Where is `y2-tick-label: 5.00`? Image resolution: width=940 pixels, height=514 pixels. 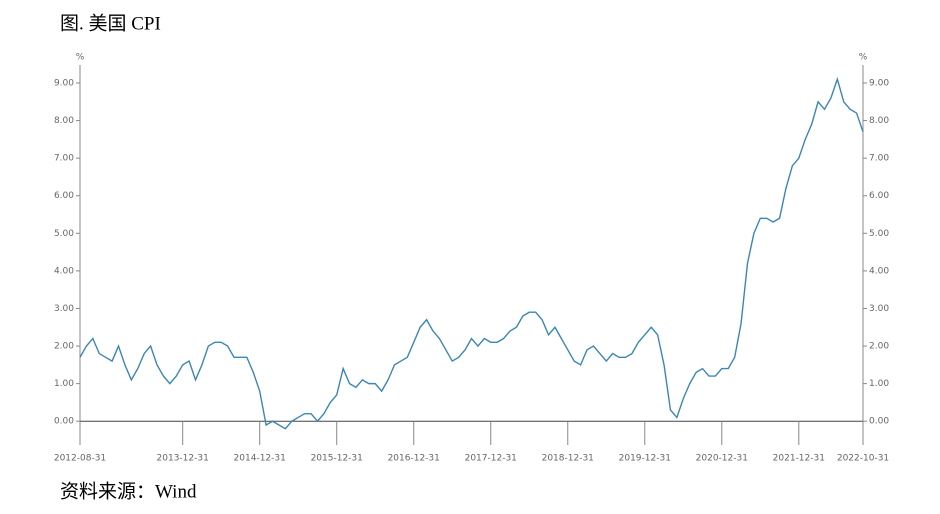
y2-tick-label: 5.00 is located at coordinates (879, 234).